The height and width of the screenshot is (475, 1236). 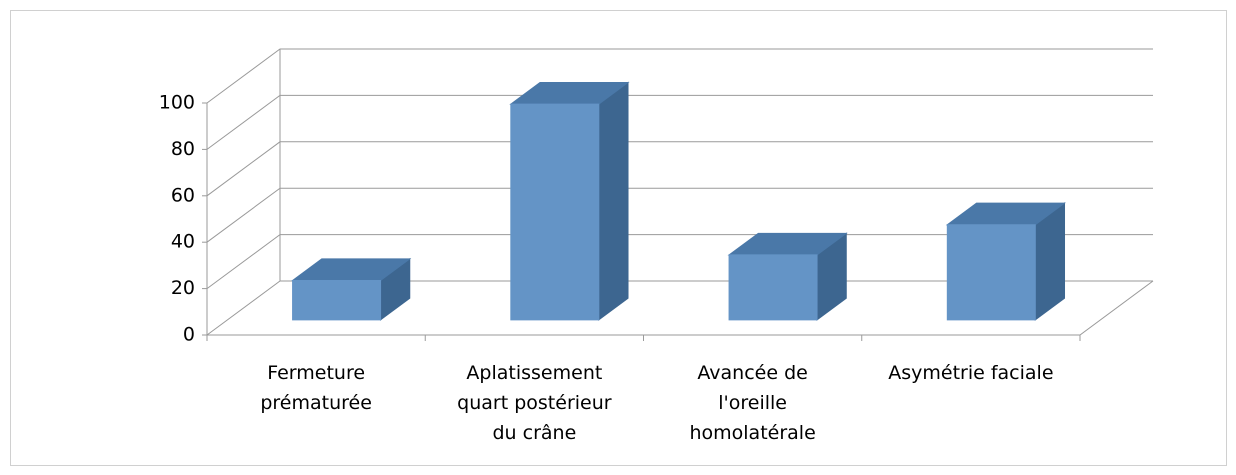 What do you see at coordinates (189, 335) in the screenshot?
I see `y-tick-label: 0` at bounding box center [189, 335].